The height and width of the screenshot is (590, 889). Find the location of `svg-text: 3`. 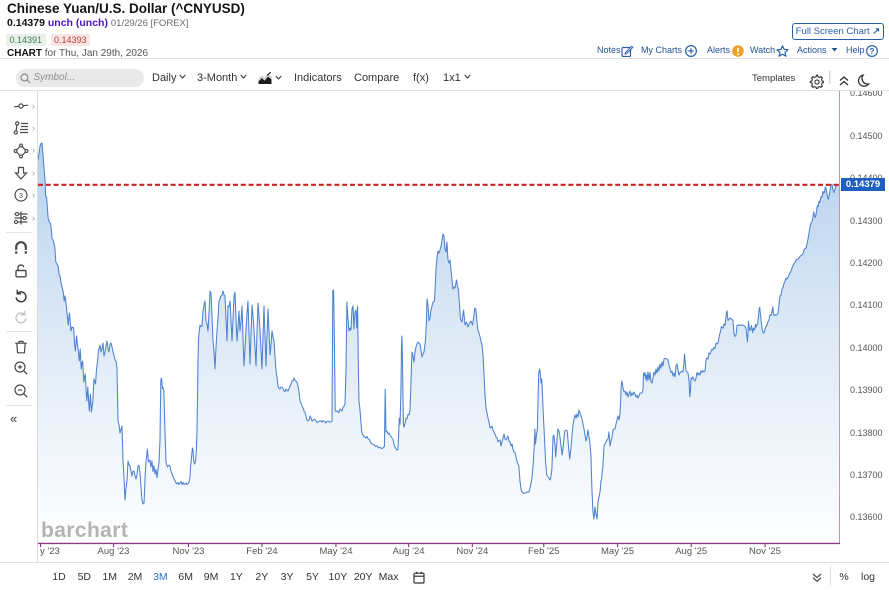

svg-text: 3 is located at coordinates (21, 195).